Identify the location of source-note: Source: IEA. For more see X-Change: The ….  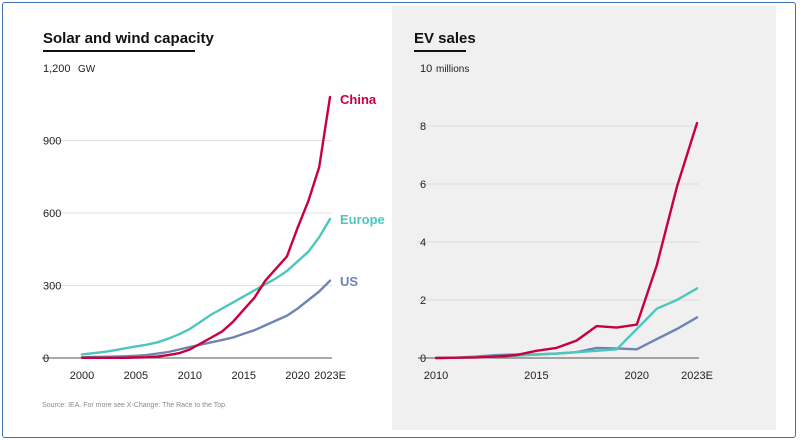
(134, 405).